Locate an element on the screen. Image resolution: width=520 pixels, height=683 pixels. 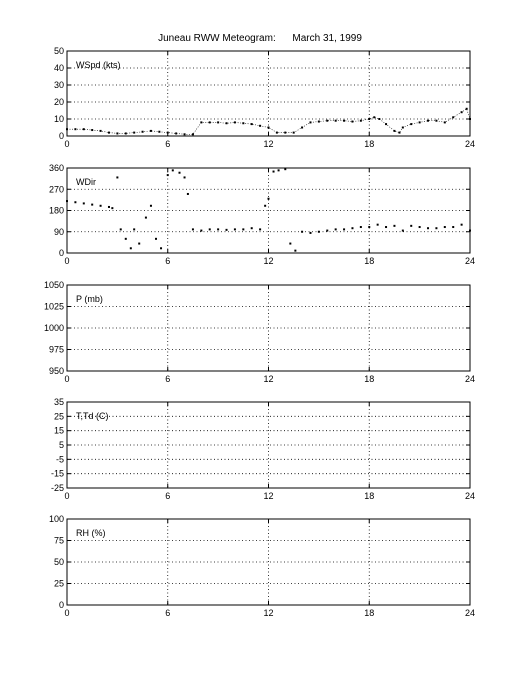
panel-4: 0 6 12 18 24 0 25 50 75 100 RH (%) is located at coordinates (262, 566).